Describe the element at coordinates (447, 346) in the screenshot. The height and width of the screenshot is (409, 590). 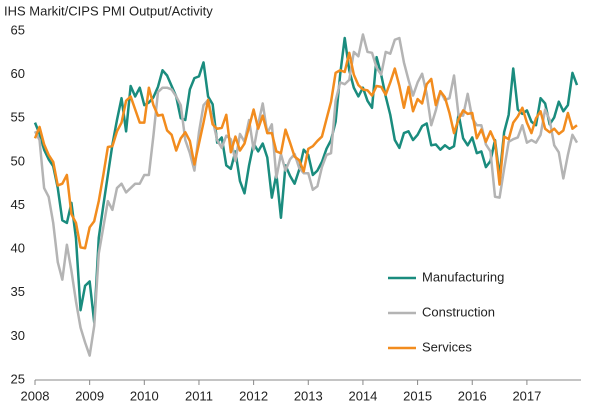
I see `legend-label: Services` at that location.